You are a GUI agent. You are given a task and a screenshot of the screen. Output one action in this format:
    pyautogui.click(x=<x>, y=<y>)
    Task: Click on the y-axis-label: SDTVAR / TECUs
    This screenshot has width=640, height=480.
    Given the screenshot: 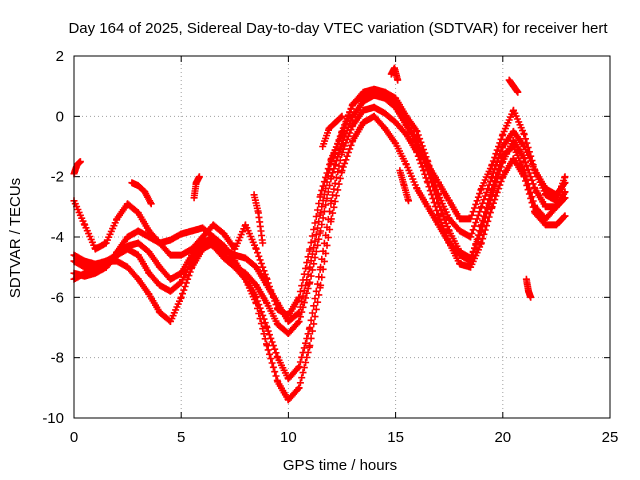 What is the action you would take?
    pyautogui.click(x=15, y=238)
    